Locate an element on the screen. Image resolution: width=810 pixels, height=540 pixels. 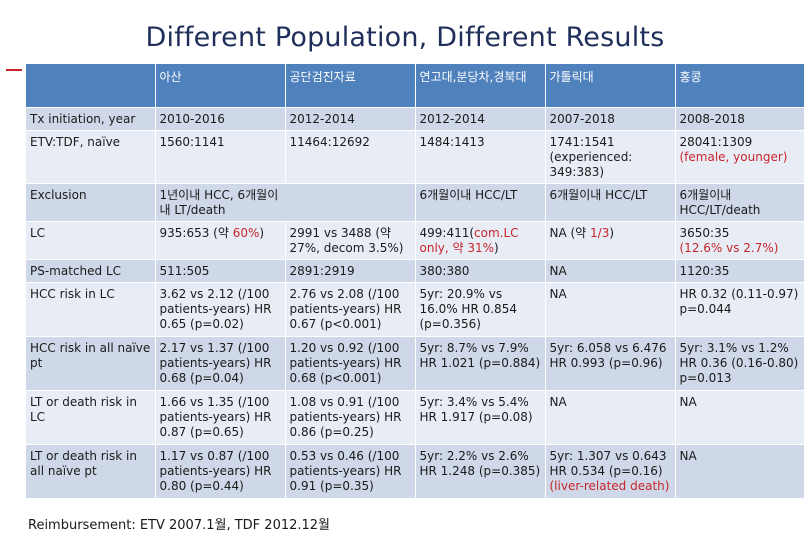
header-cell-hongkong: 홍콩 is located at coordinates (740, 86).